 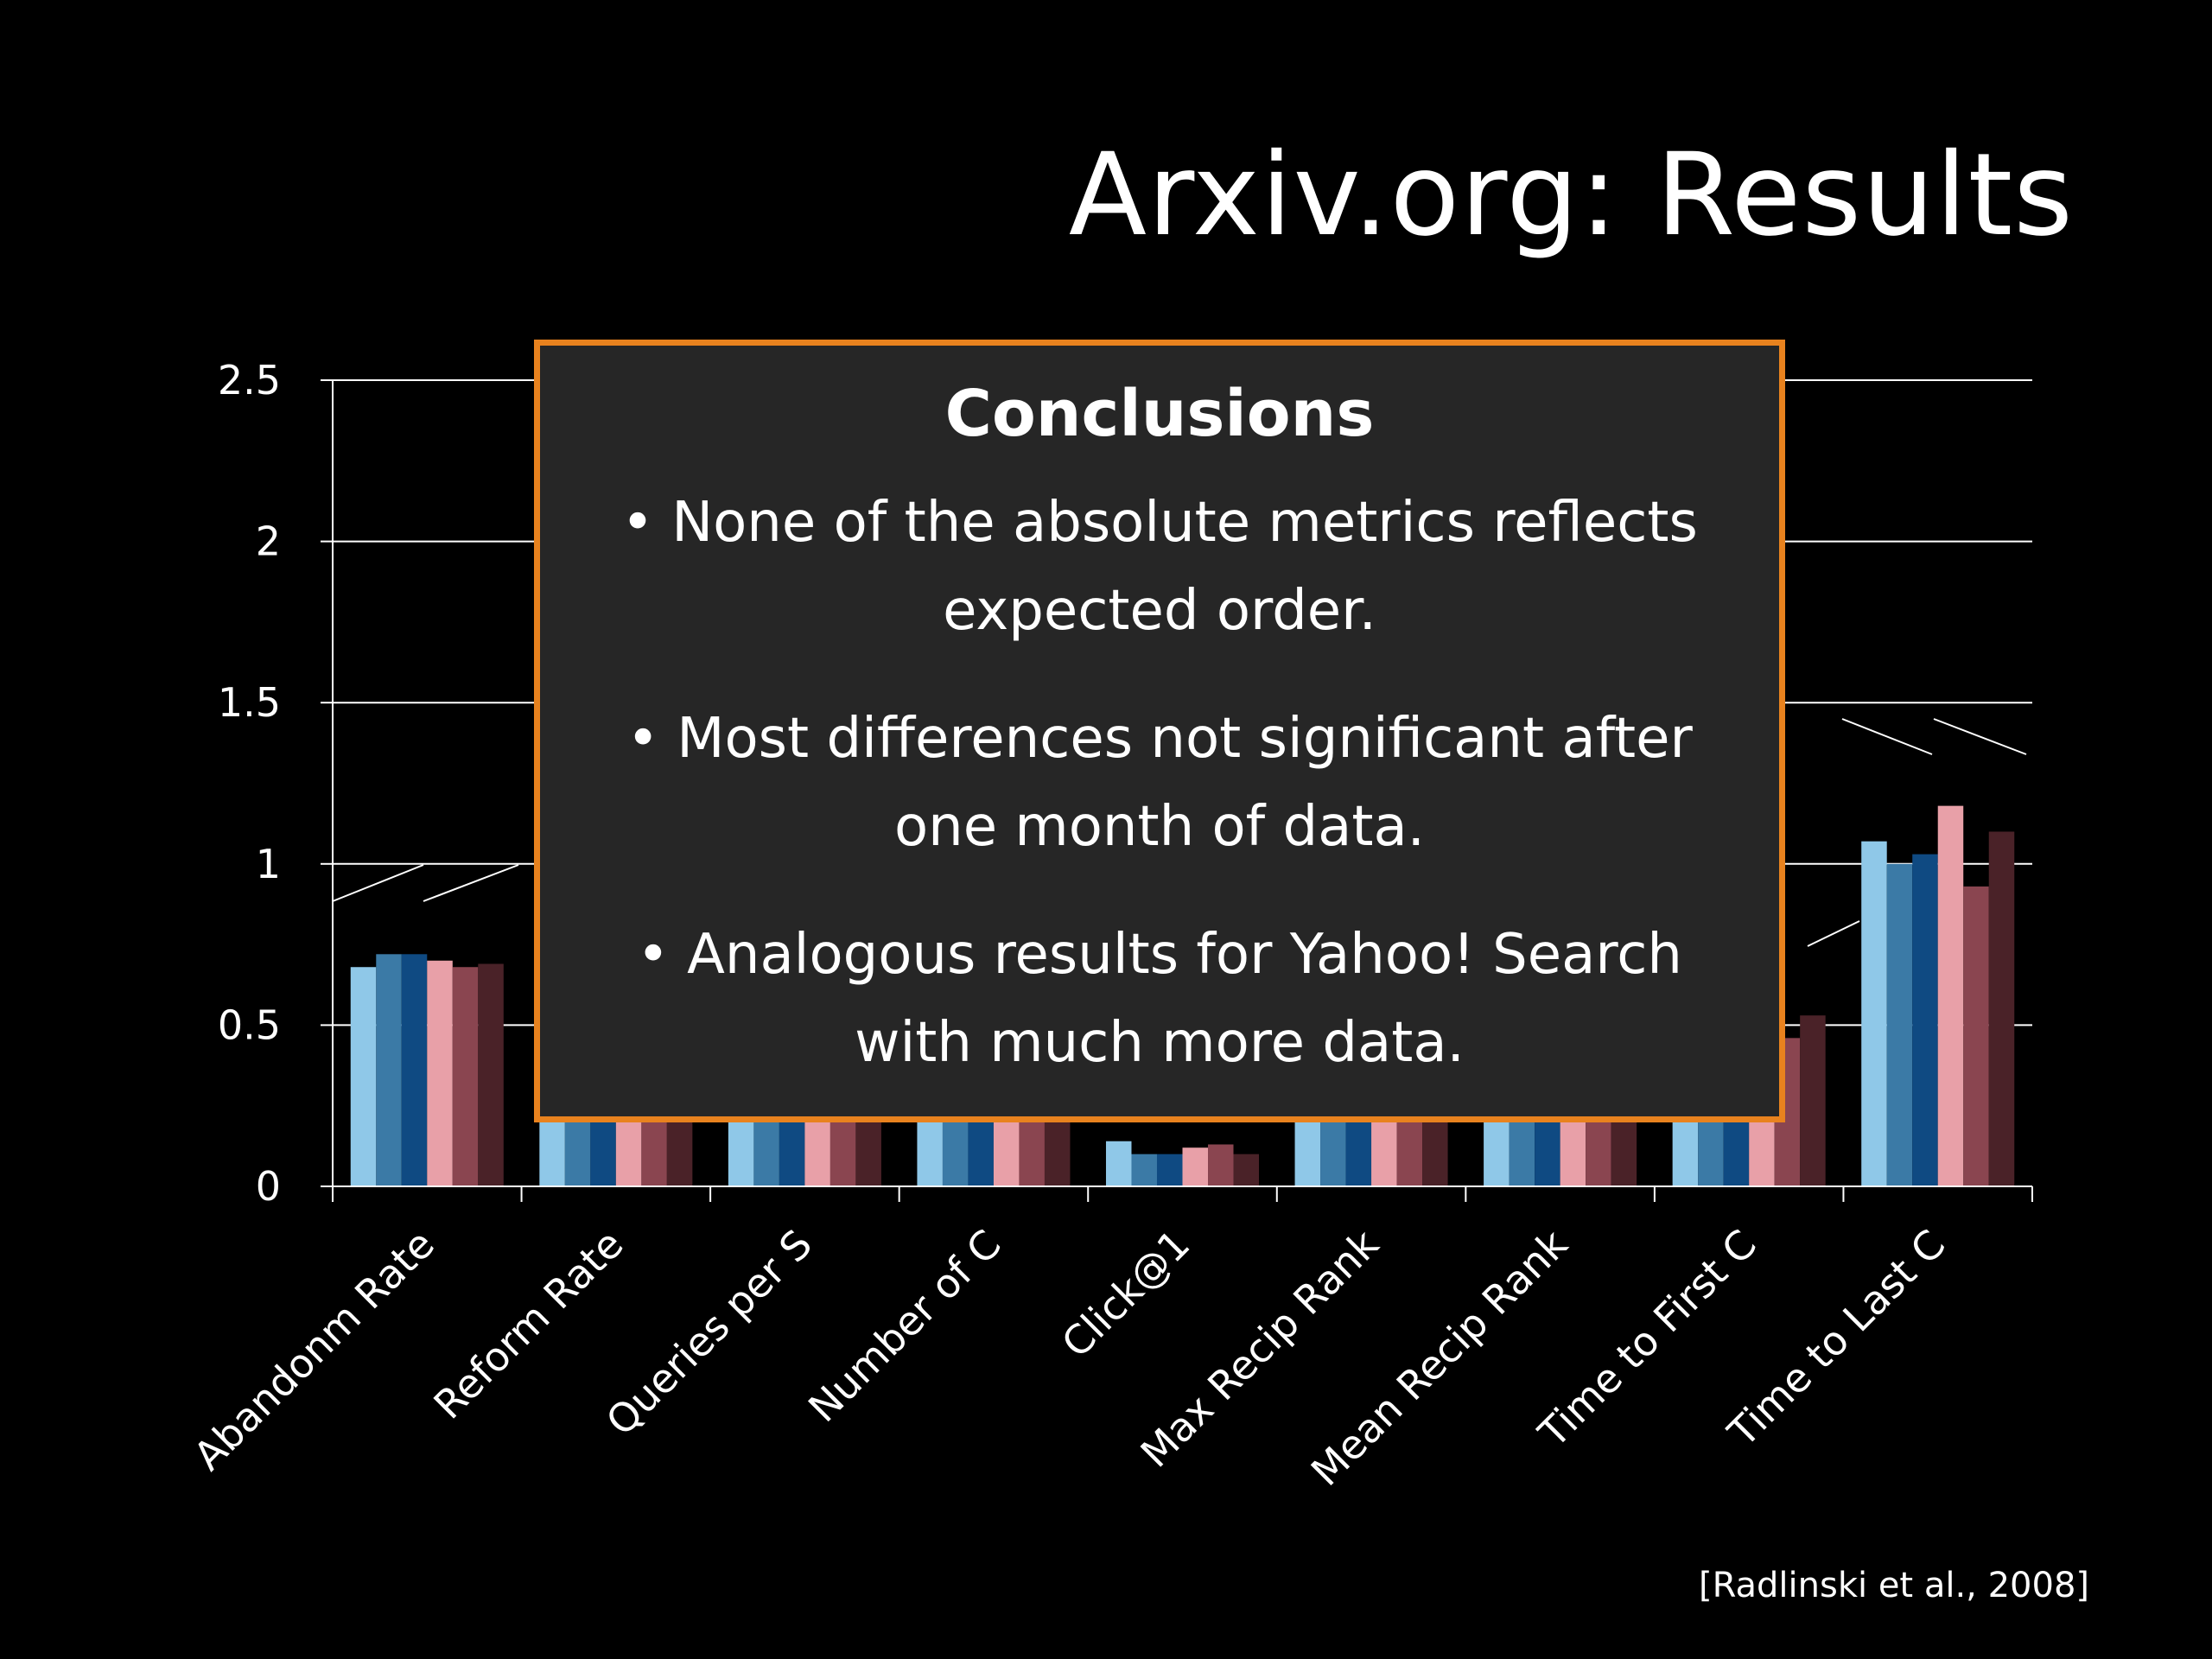 What do you see at coordinates (528, 1324) in the screenshot?
I see `x-tick-label: Reform Rate` at bounding box center [528, 1324].